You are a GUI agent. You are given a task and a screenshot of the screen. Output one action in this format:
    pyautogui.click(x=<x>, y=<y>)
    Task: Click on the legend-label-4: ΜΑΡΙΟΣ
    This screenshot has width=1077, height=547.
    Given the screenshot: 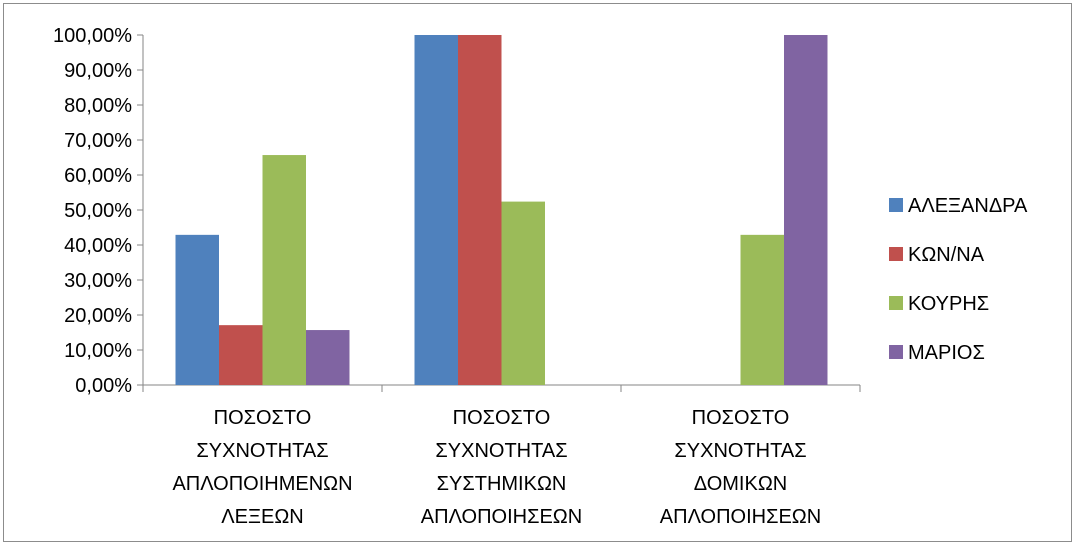 What is the action you would take?
    pyautogui.click(x=946, y=353)
    